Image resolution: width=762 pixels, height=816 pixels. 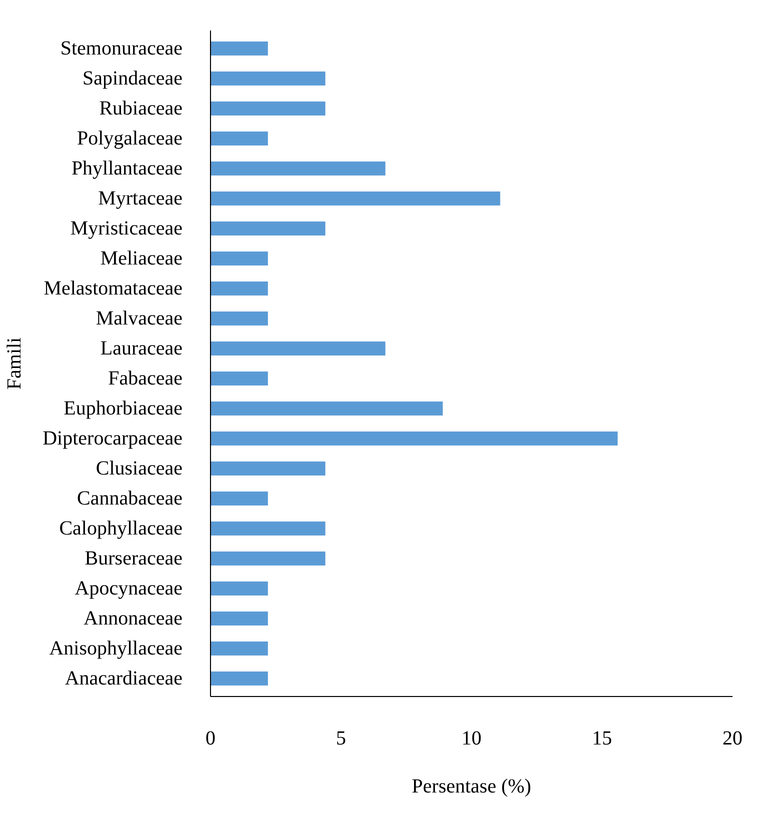 What do you see at coordinates (126, 229) in the screenshot?
I see `y-tick-label: Myristicaceae` at bounding box center [126, 229].